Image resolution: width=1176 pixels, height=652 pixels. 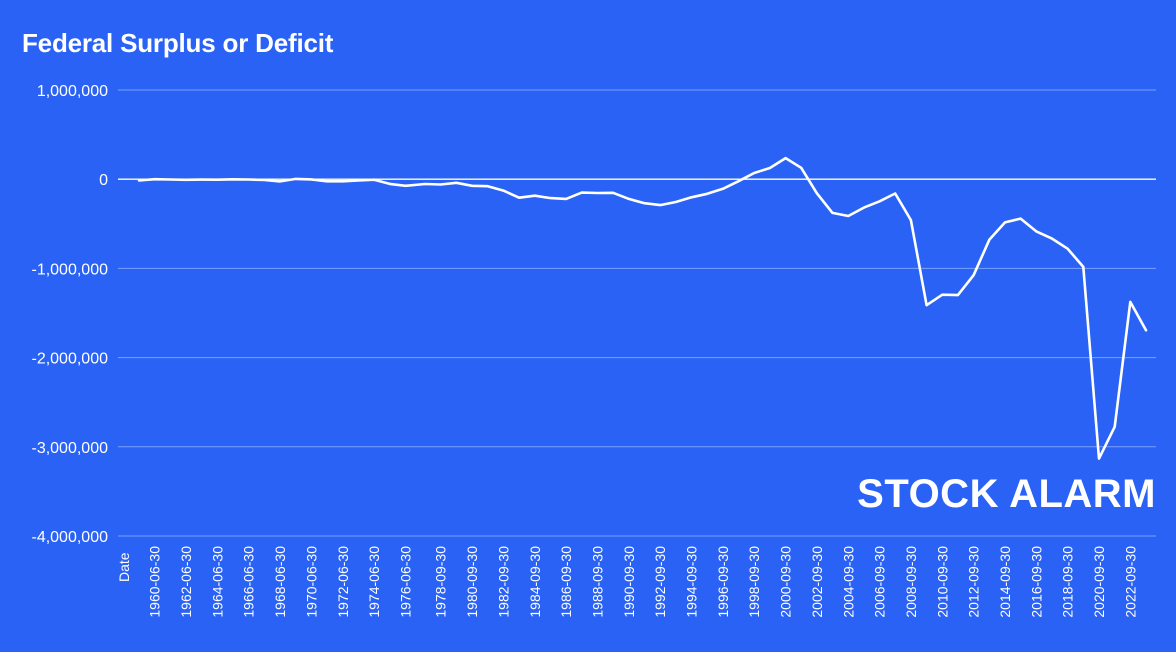 What do you see at coordinates (848, 582) in the screenshot?
I see `x-tick-label: 2004-09-30` at bounding box center [848, 582].